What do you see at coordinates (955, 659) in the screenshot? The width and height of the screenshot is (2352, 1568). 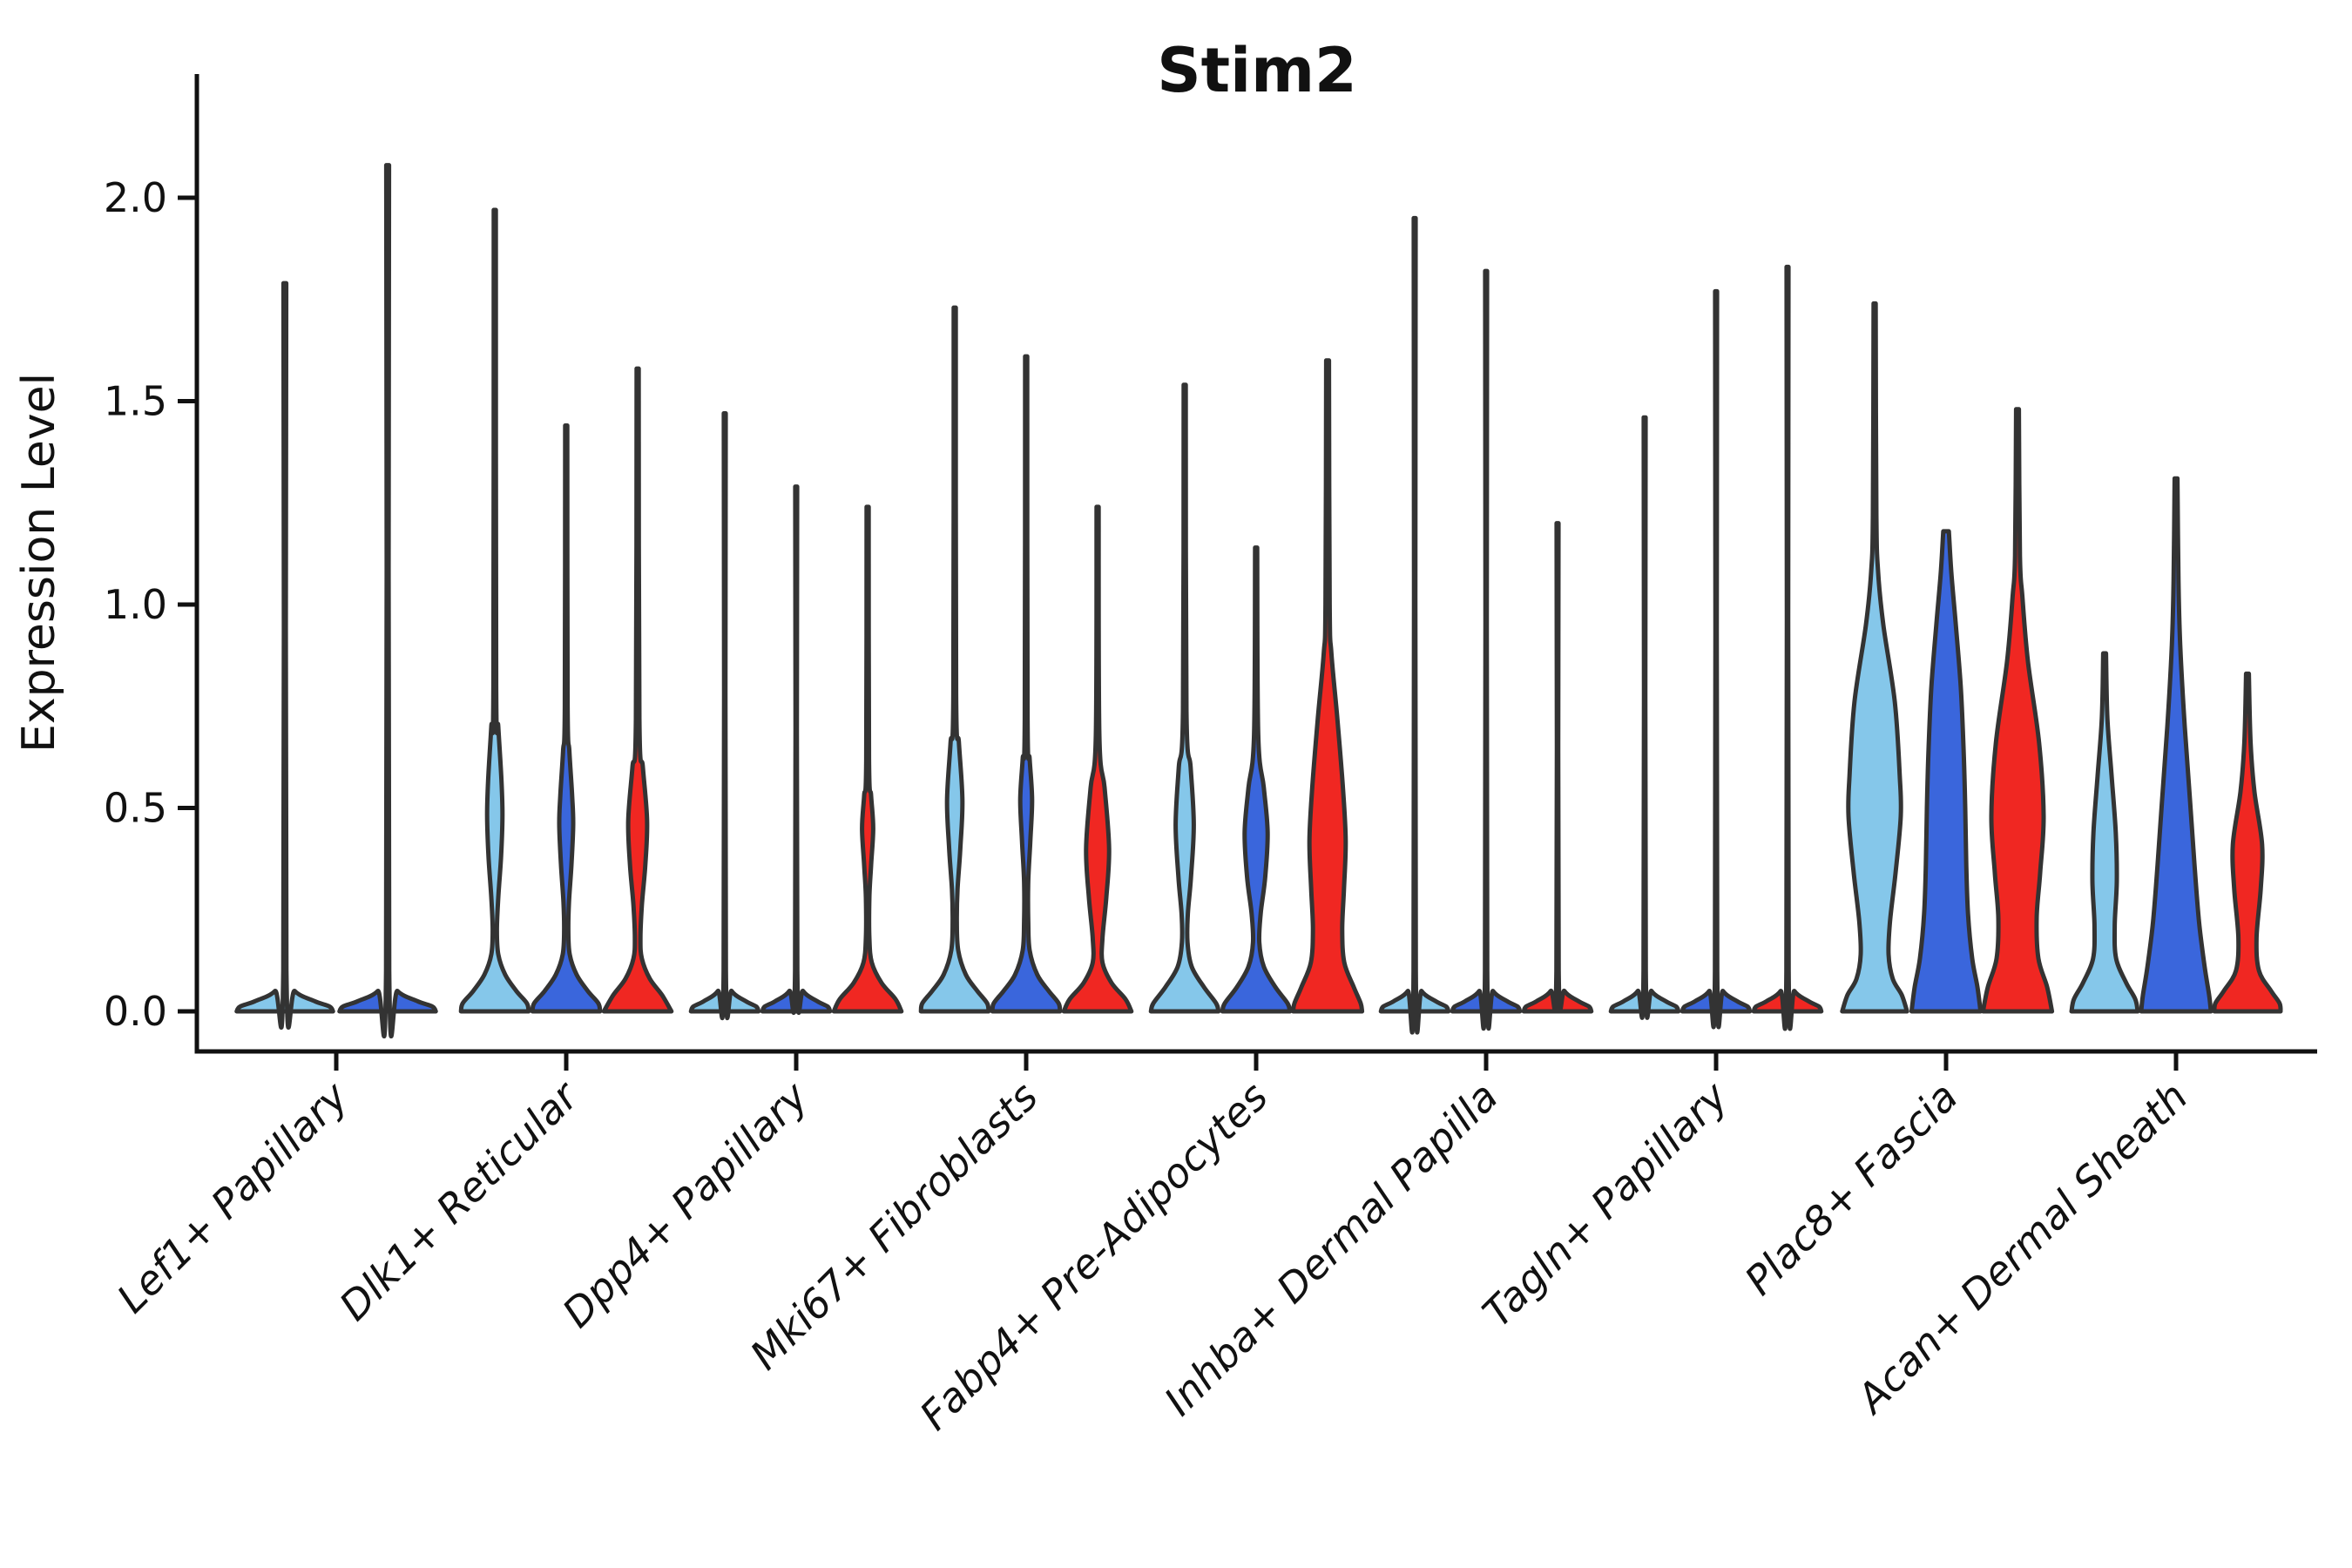 I see `violin-mki67-skyblue` at bounding box center [955, 659].